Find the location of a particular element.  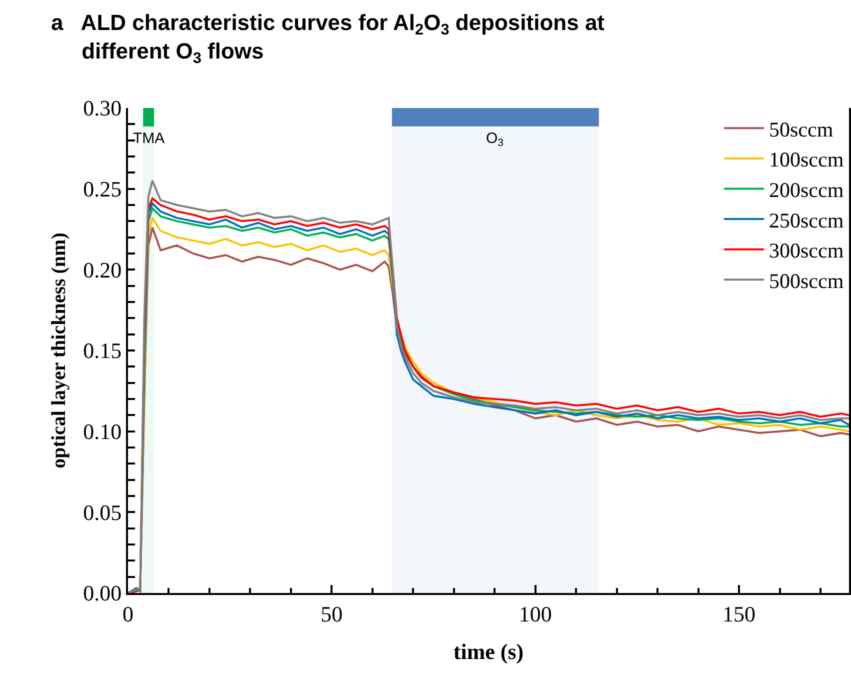

y-tick-label: 0.05 is located at coordinates (102, 512).